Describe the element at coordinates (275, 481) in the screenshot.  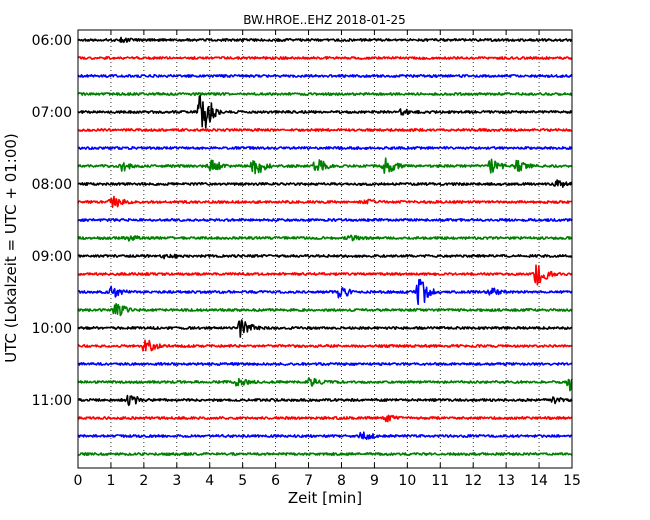
I see `x-tick-label-6: 6` at that location.